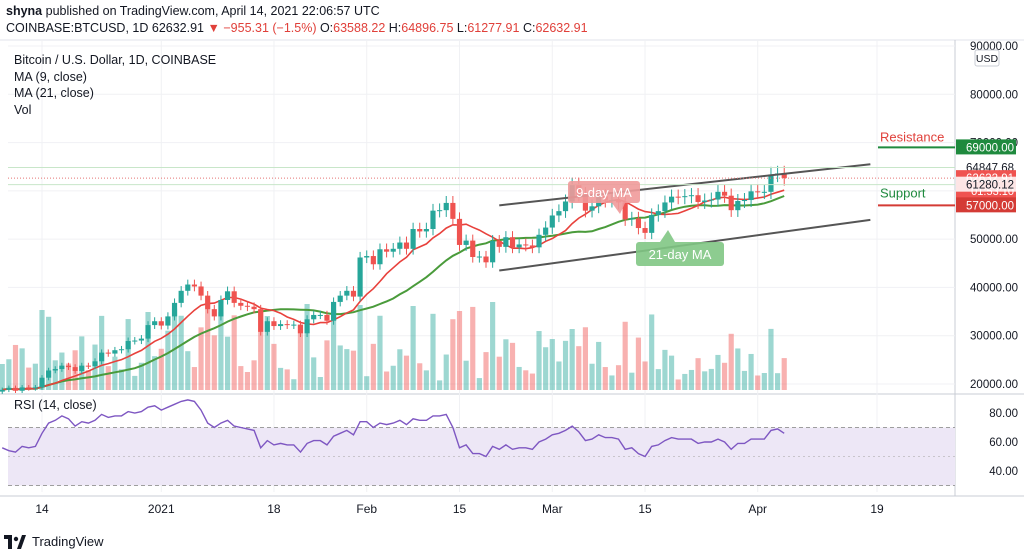  I want to click on ma9-callout: 9-day MA, so click(604, 197).